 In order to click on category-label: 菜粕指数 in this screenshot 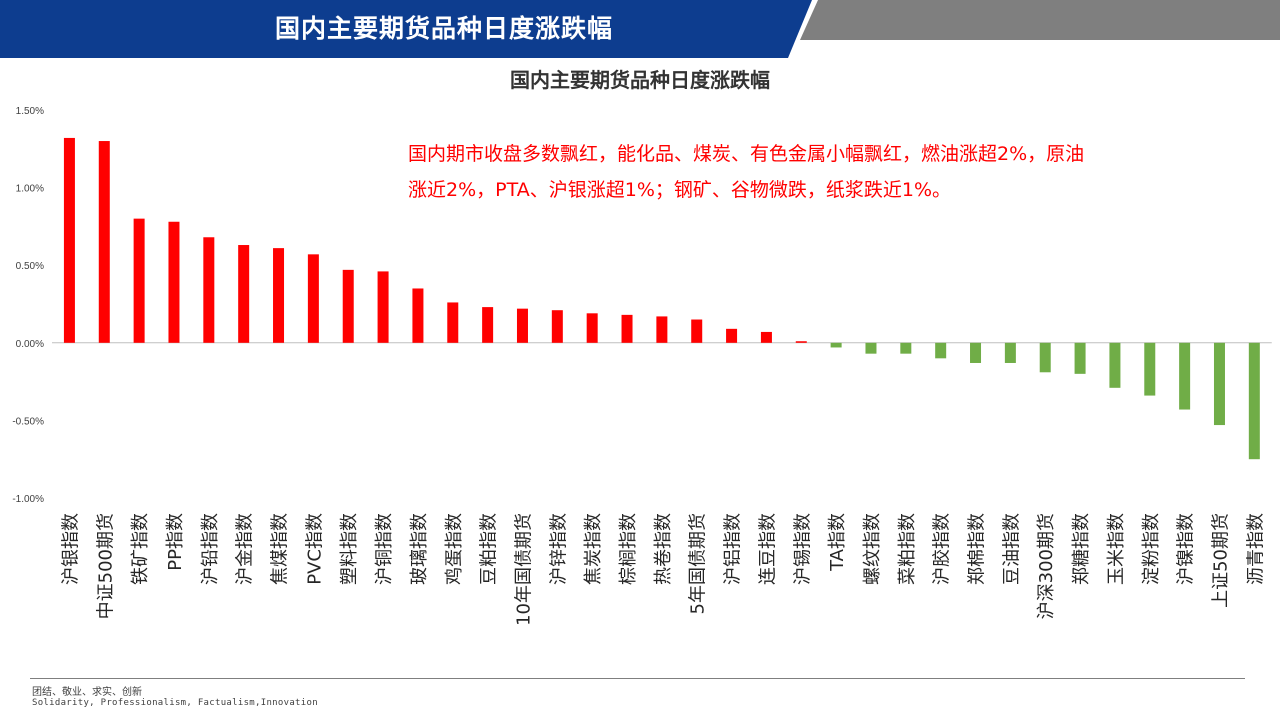, I will do `click(907, 549)`.